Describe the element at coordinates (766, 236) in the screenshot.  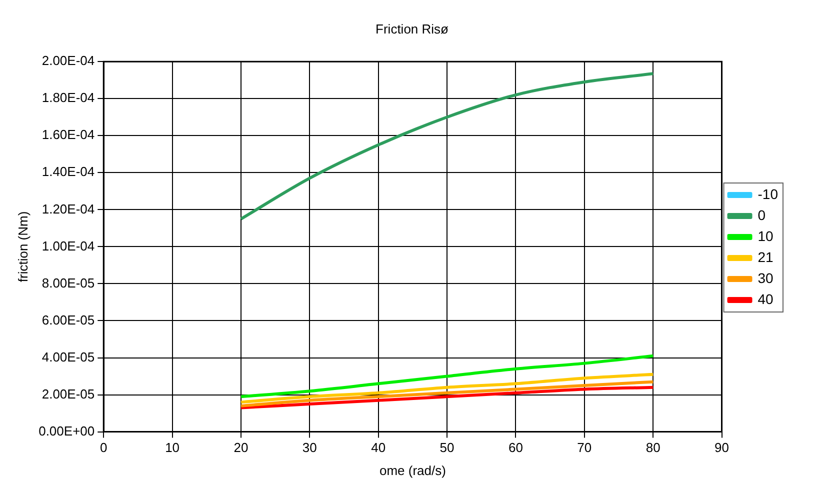
I see `legend-label: 10` at that location.